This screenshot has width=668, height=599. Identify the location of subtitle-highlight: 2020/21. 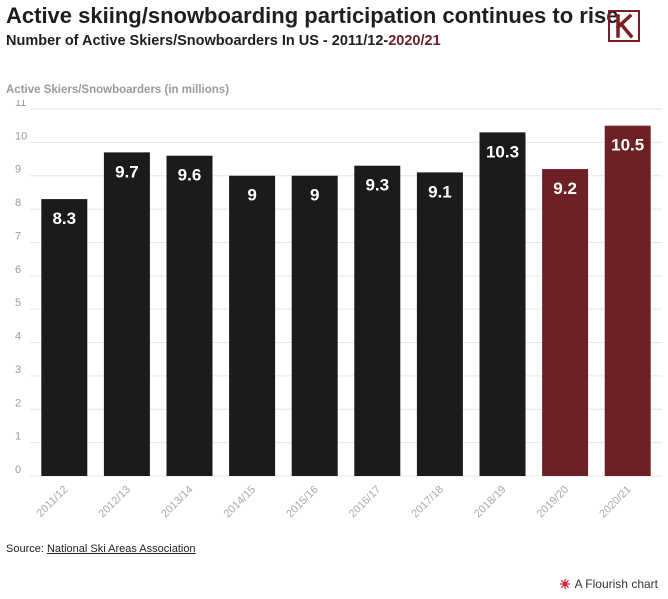
(414, 41).